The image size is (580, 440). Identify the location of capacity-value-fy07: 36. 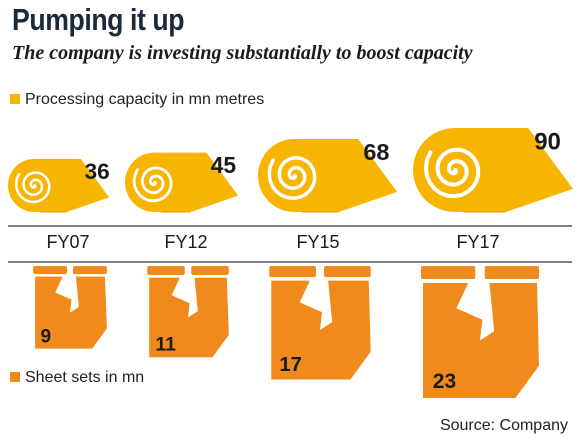
(97, 171).